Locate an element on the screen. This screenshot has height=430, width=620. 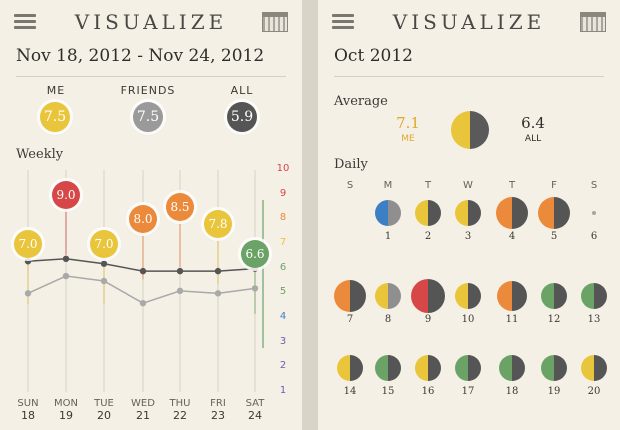
day-number: 2 is located at coordinates (428, 236).